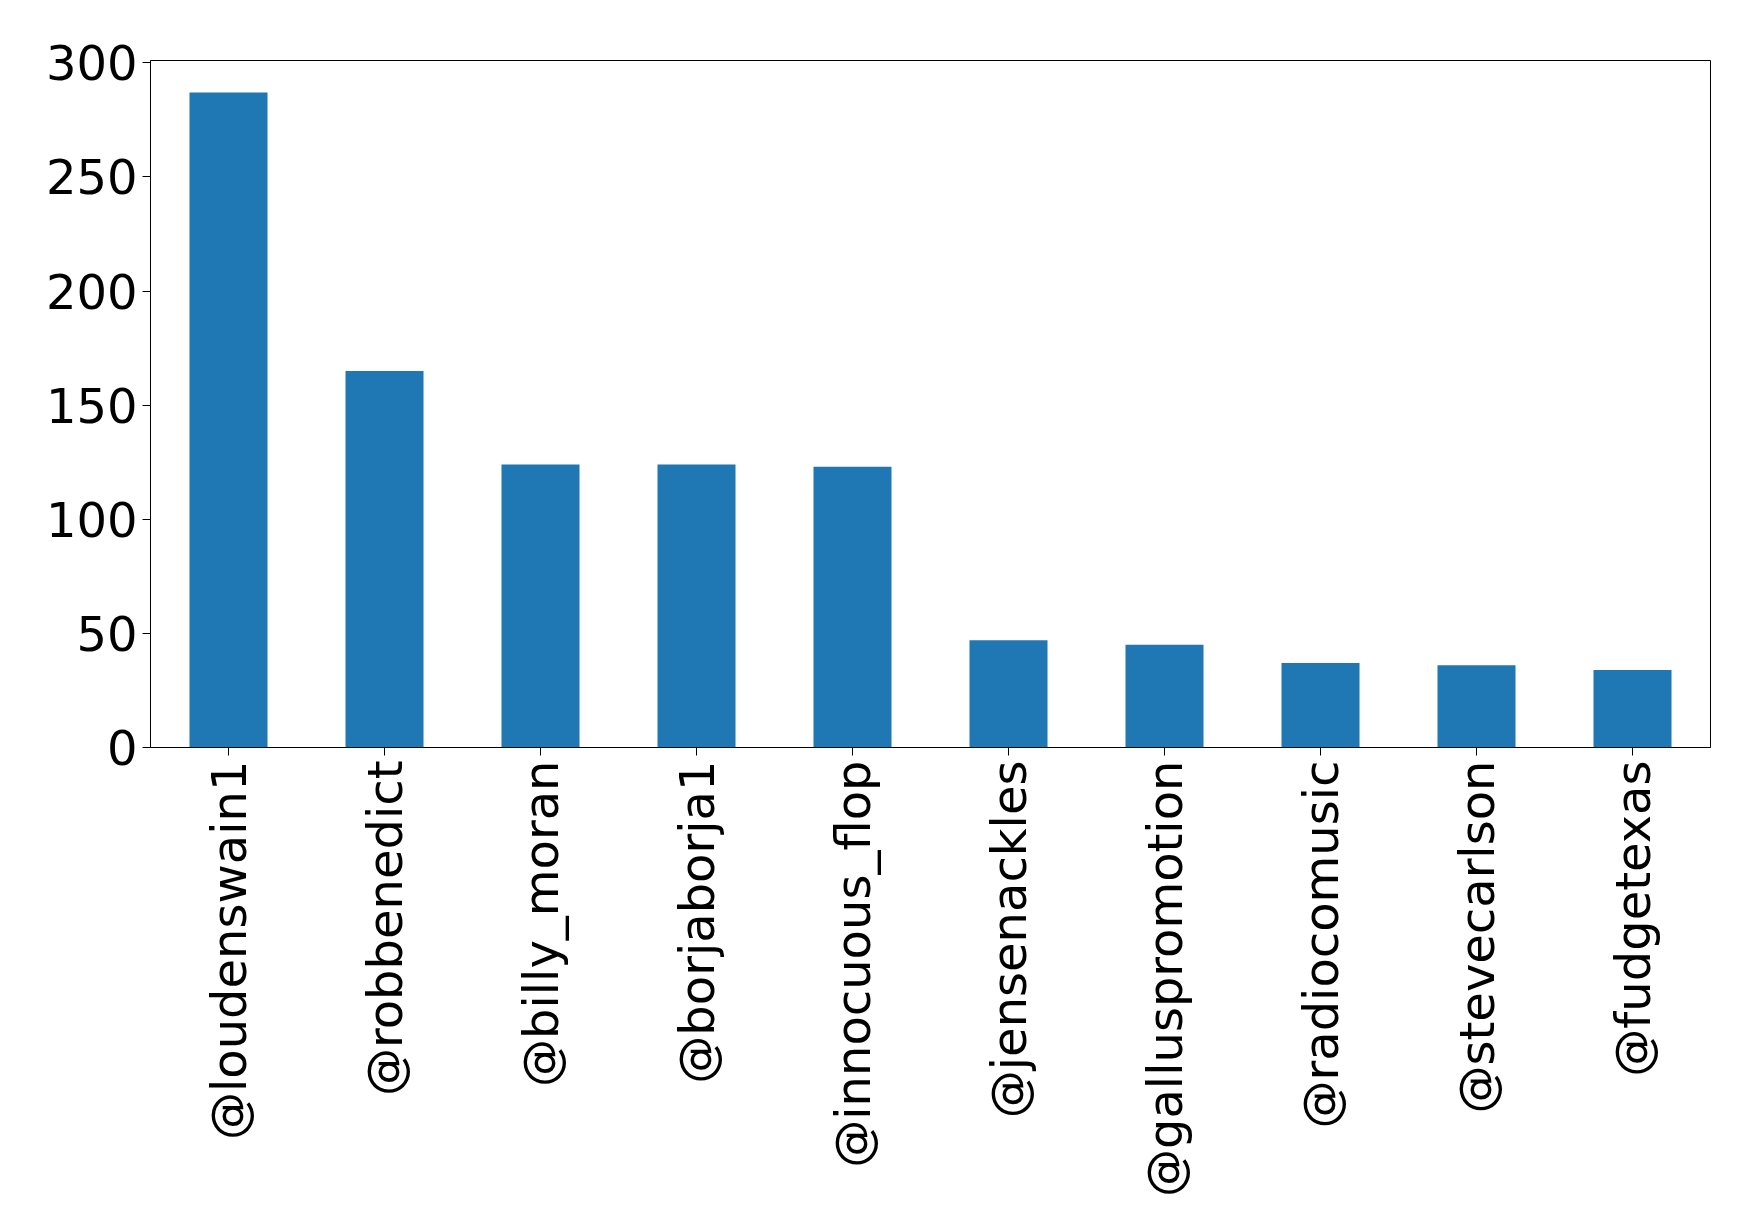 The height and width of the screenshot is (1219, 1759). Describe the element at coordinates (384, 928) in the screenshot. I see `x-tick-label: @robbenedict` at that location.